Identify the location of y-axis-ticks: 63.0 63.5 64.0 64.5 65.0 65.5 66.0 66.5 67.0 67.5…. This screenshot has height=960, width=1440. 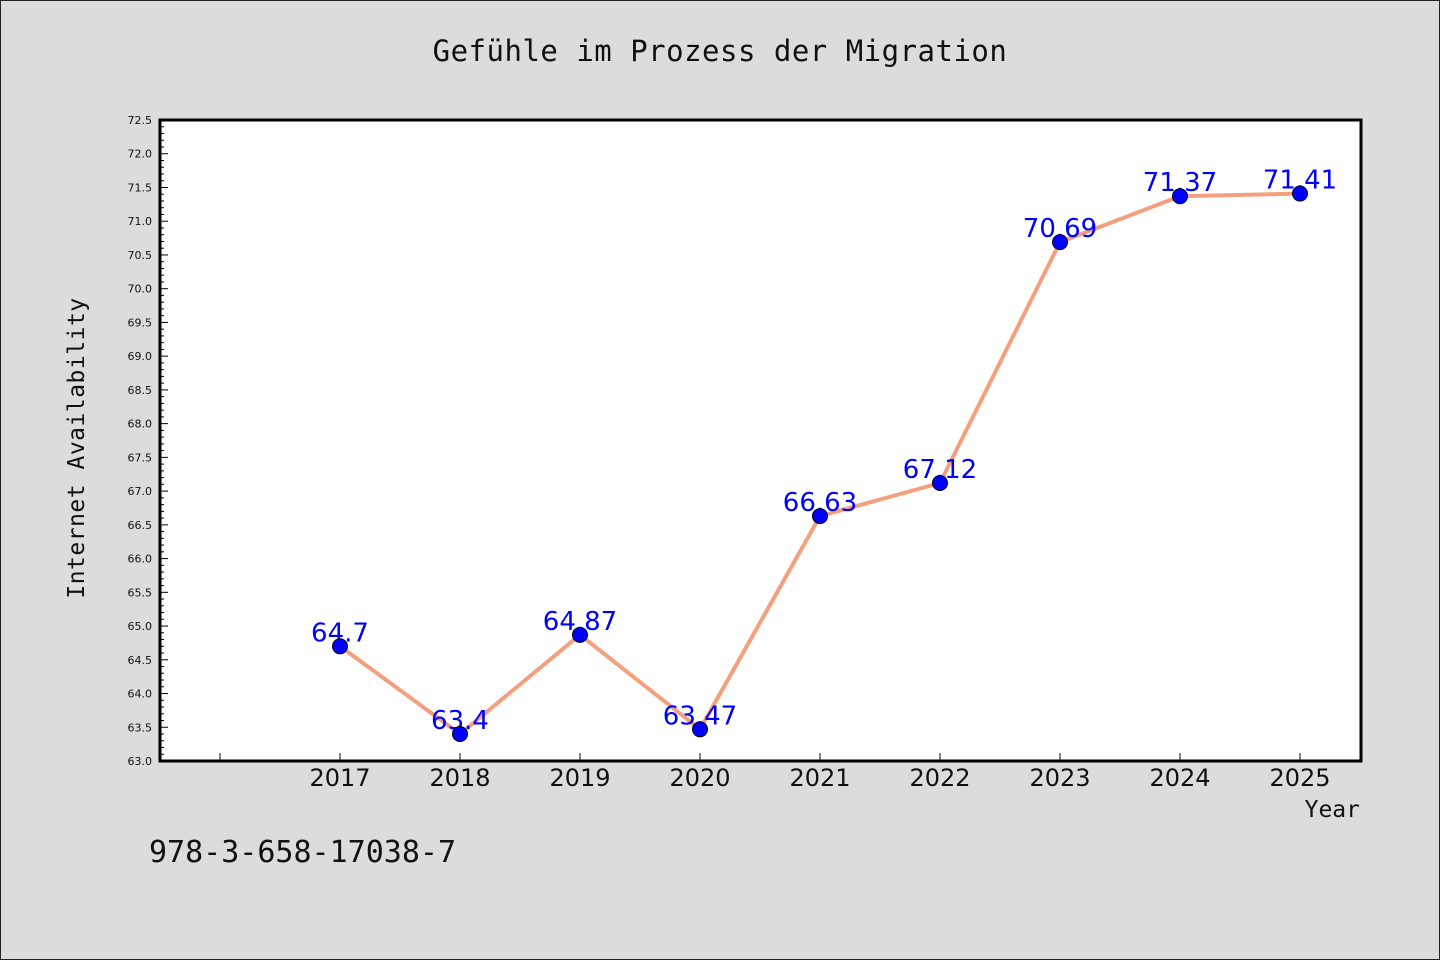
(148, 441).